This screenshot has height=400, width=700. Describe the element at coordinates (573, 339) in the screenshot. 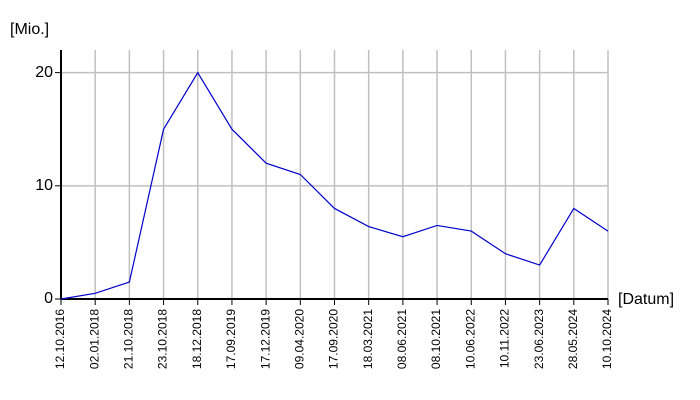

I see `x-tick-label: 28.05.2024` at that location.